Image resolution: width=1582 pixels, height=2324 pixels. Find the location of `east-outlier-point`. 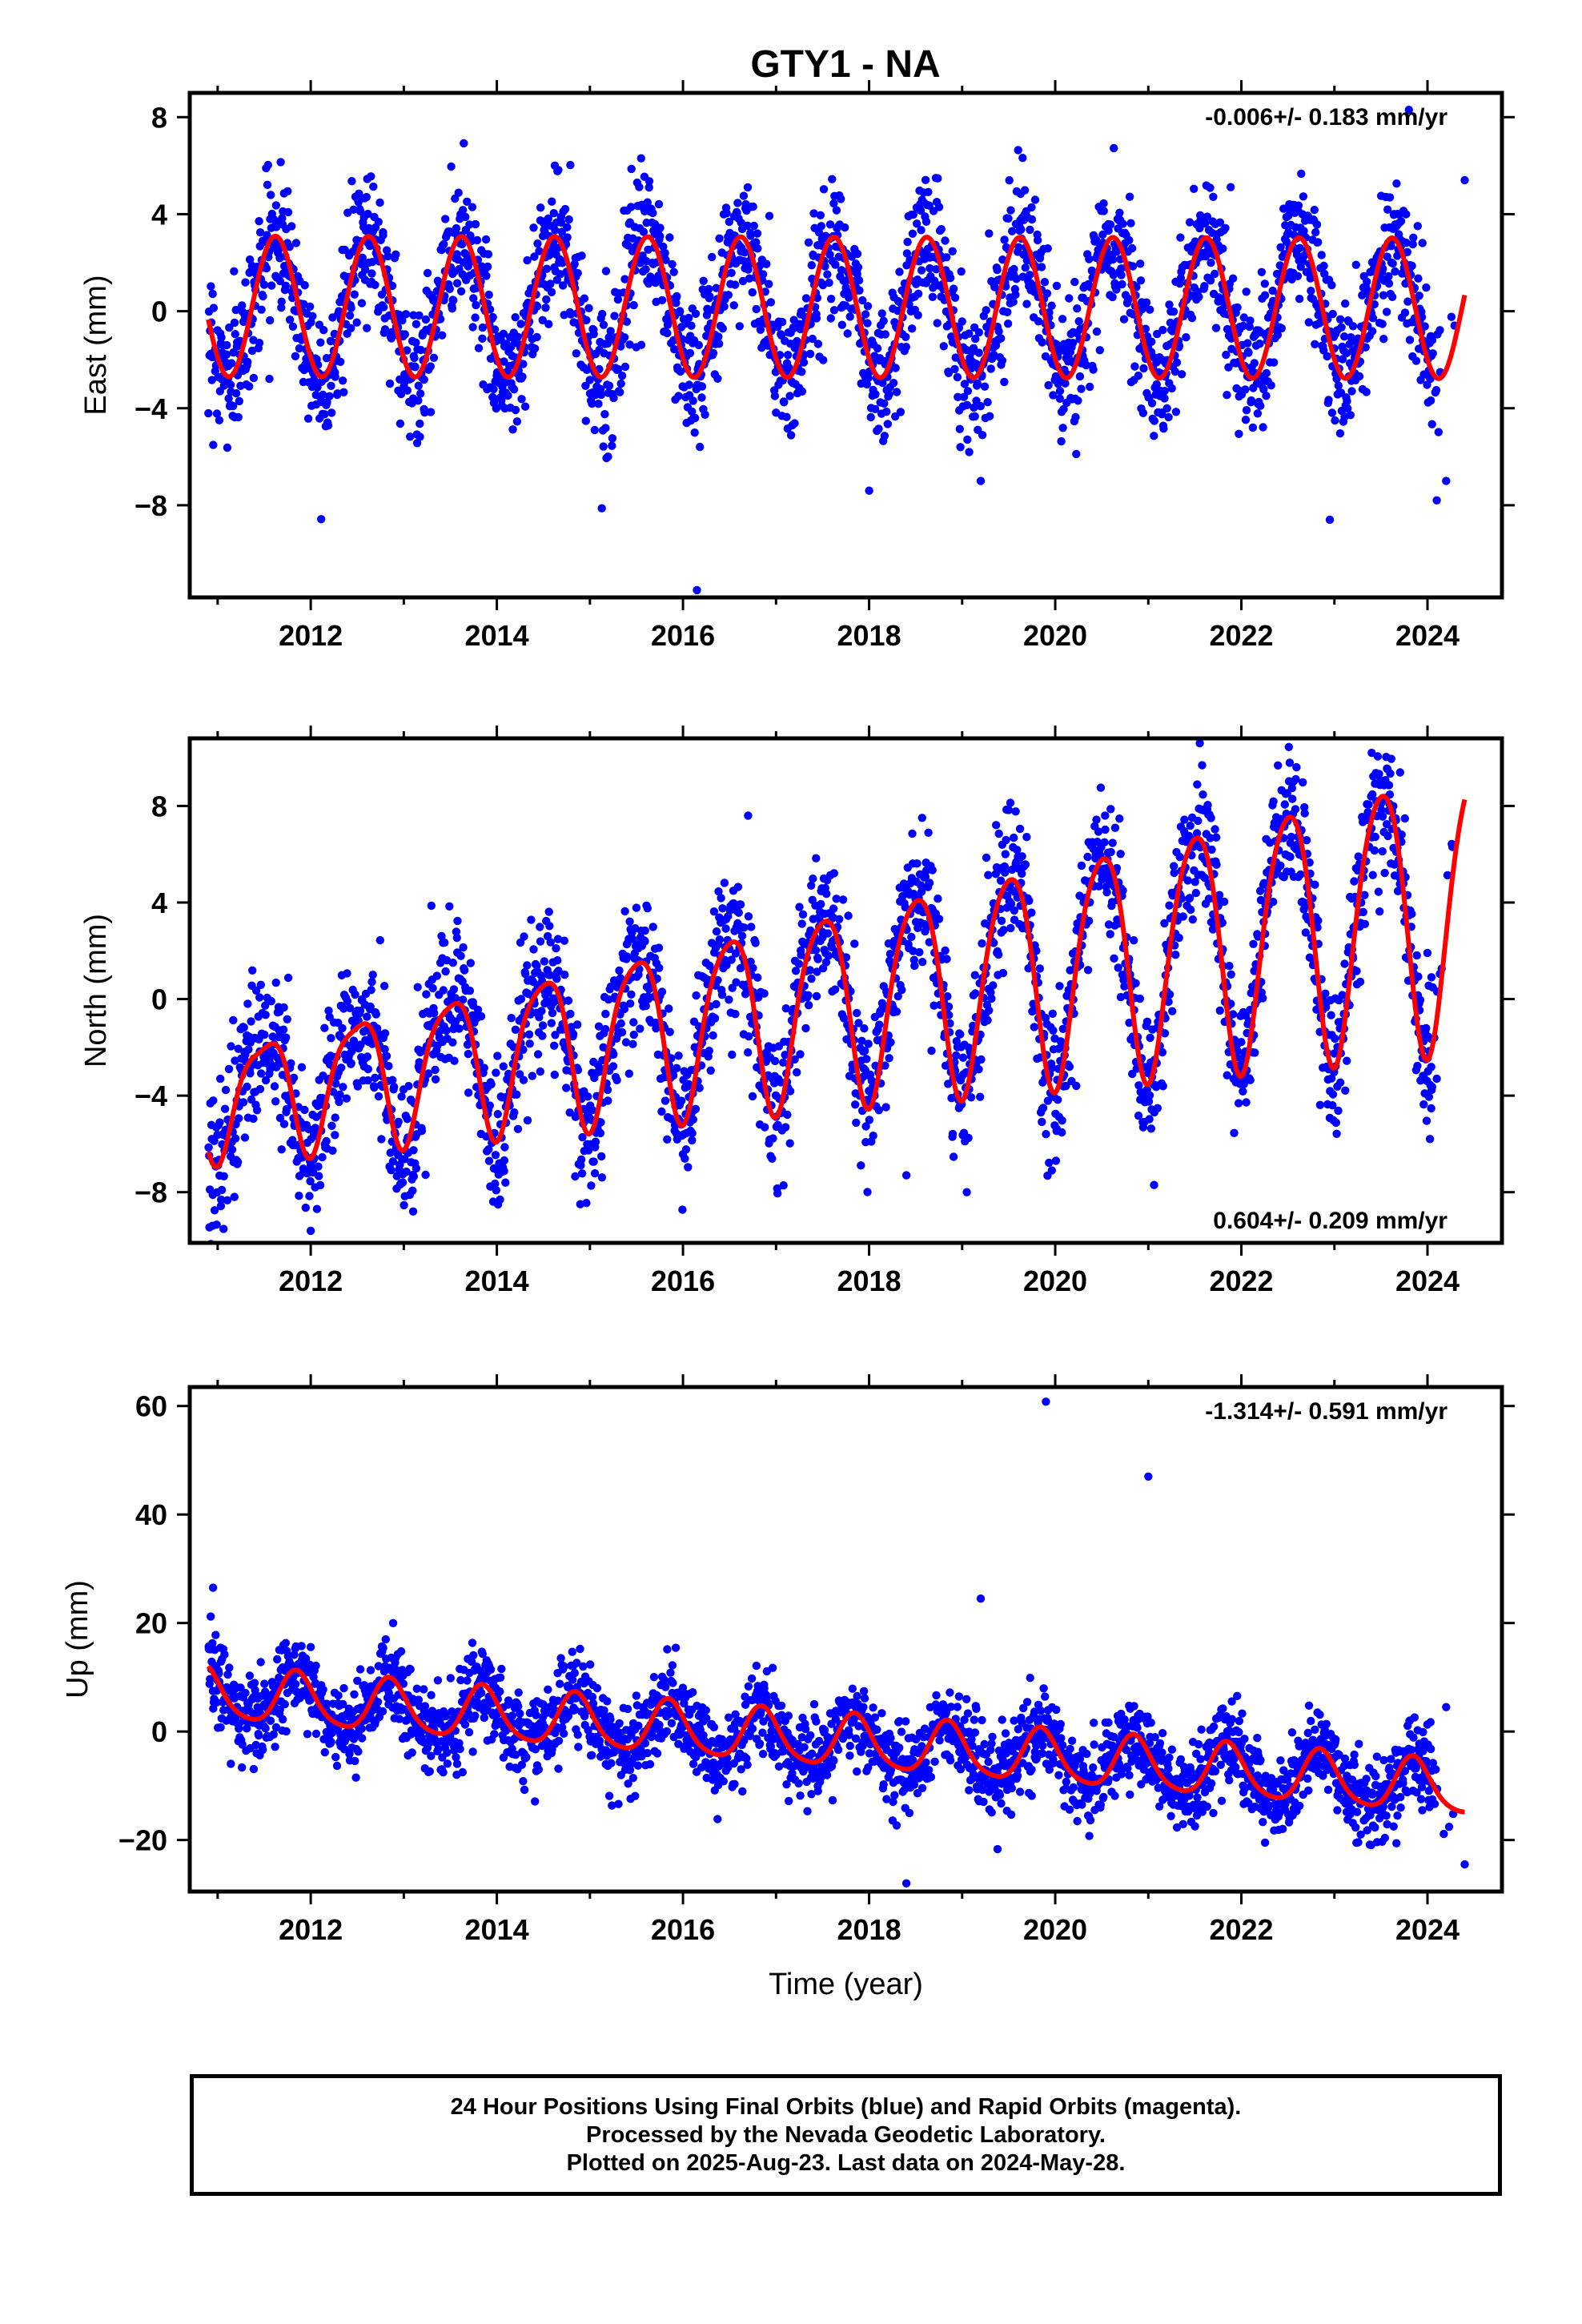

east-outlier-point is located at coordinates (1409, 111).